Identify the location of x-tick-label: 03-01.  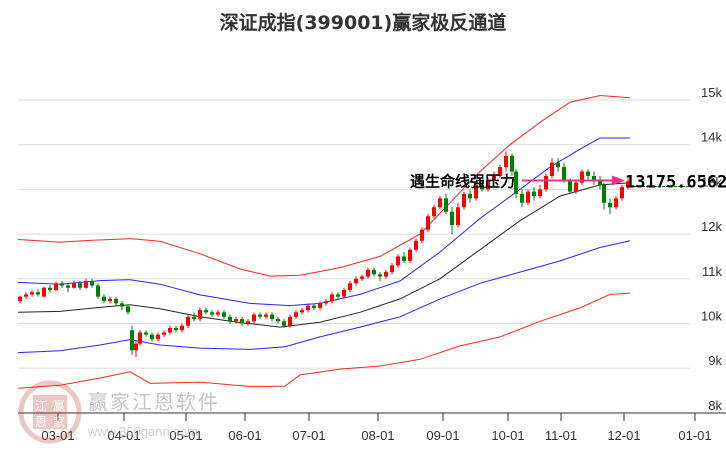
(57, 435).